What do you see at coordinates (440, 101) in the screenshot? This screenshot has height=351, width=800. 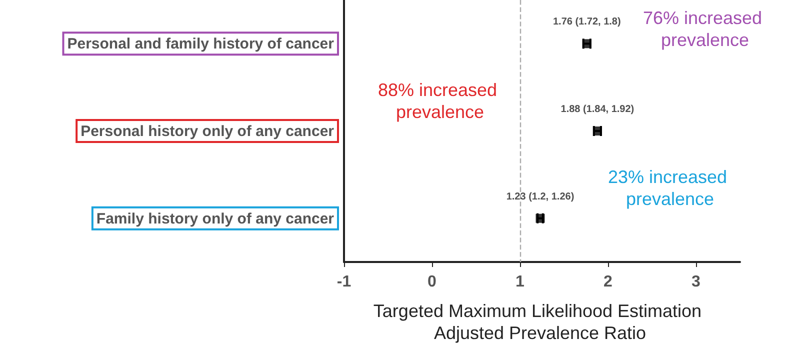 I see `annotation: 88% increased prevalence` at bounding box center [440, 101].